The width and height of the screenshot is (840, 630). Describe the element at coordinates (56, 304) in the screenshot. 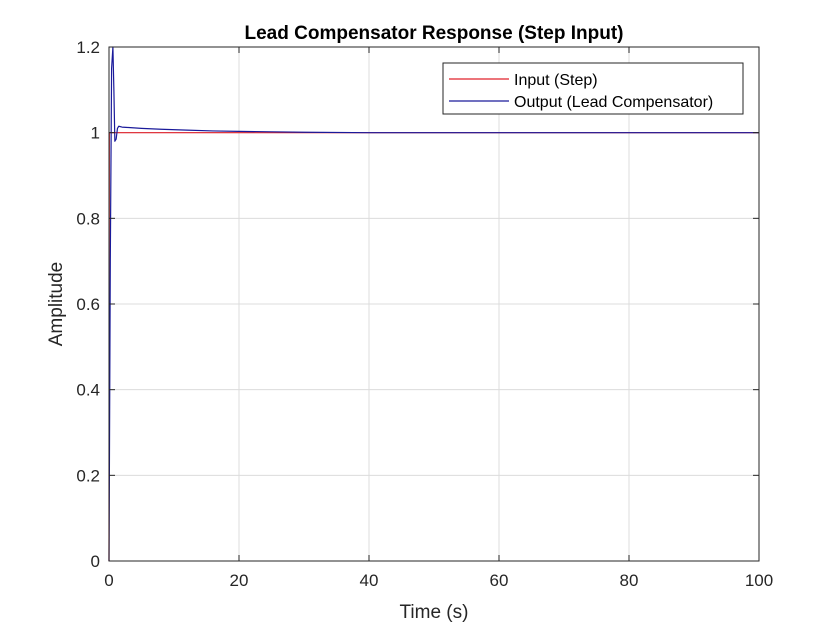

I see `y-axis-label: Amplitude` at that location.